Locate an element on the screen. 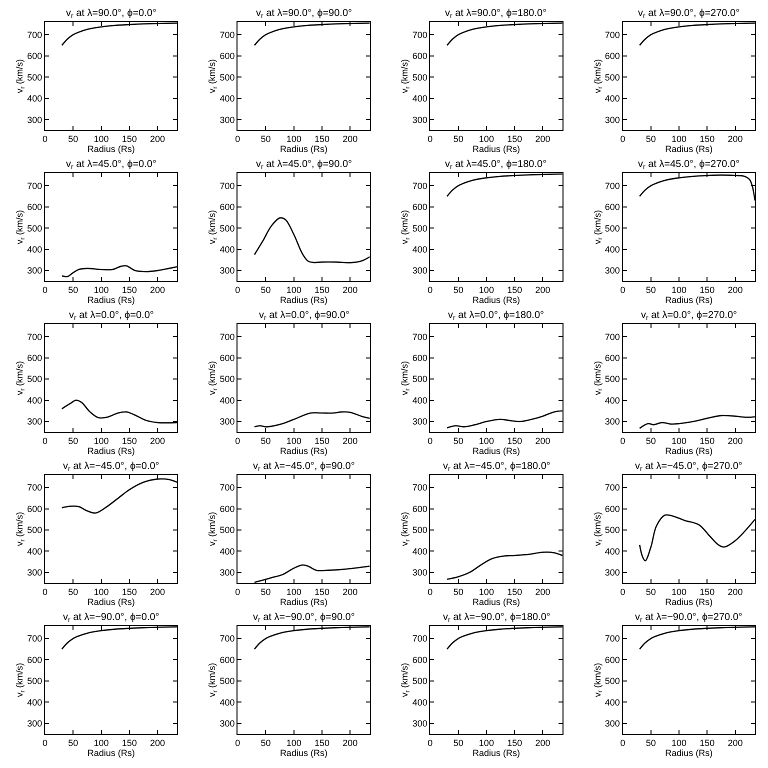 Image resolution: width=768 pixels, height=768 pixels. chart-title: v$_{r}$ at λ=45.0°, ϕ=90.0° is located at coordinates (304, 165).